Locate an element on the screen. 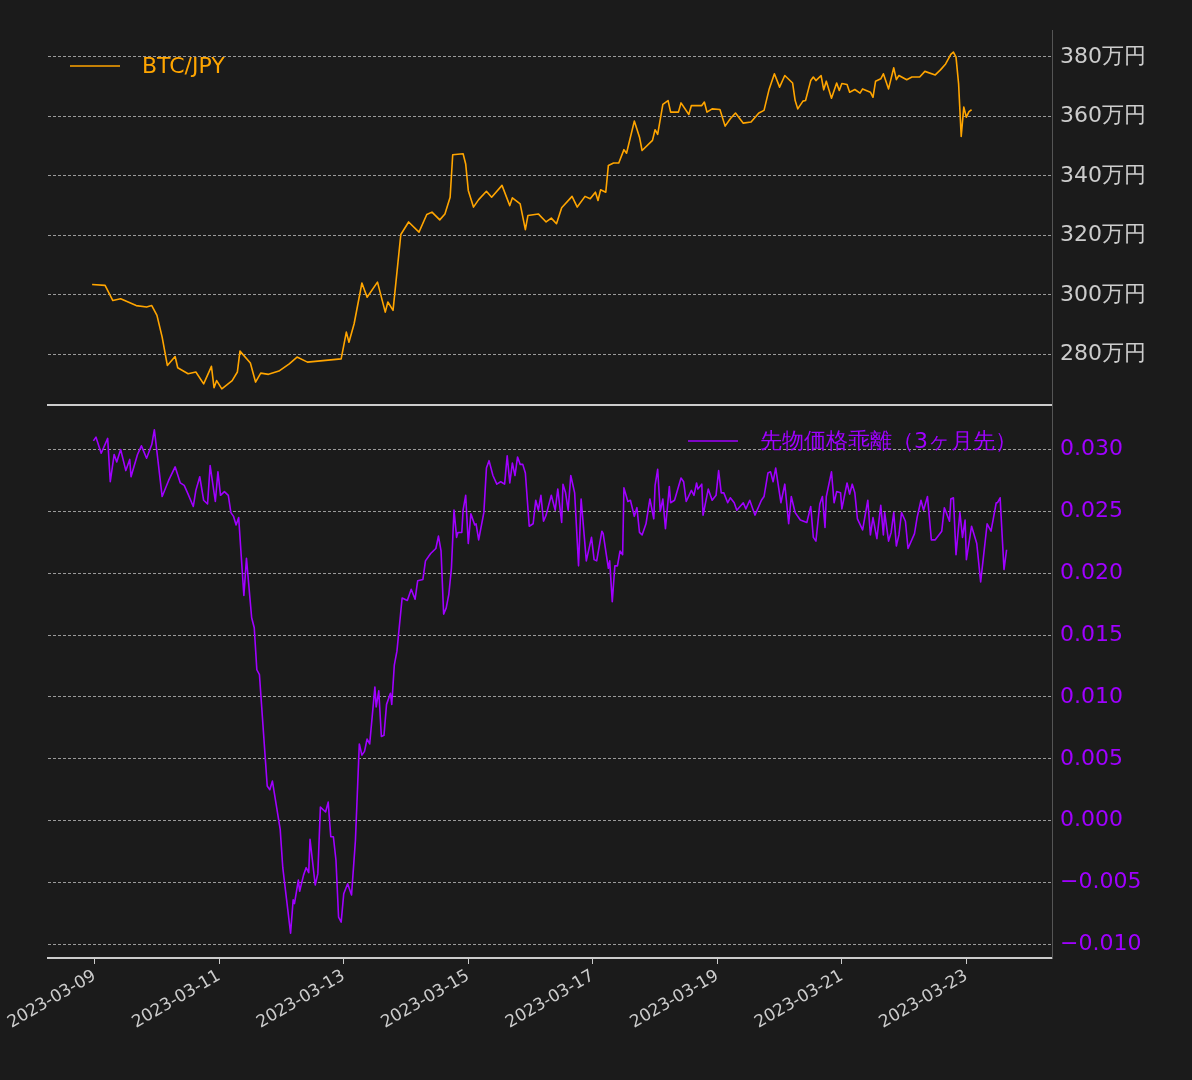 The image size is (1192, 1080). y-tick-label: 0.000 is located at coordinates (1091, 819).